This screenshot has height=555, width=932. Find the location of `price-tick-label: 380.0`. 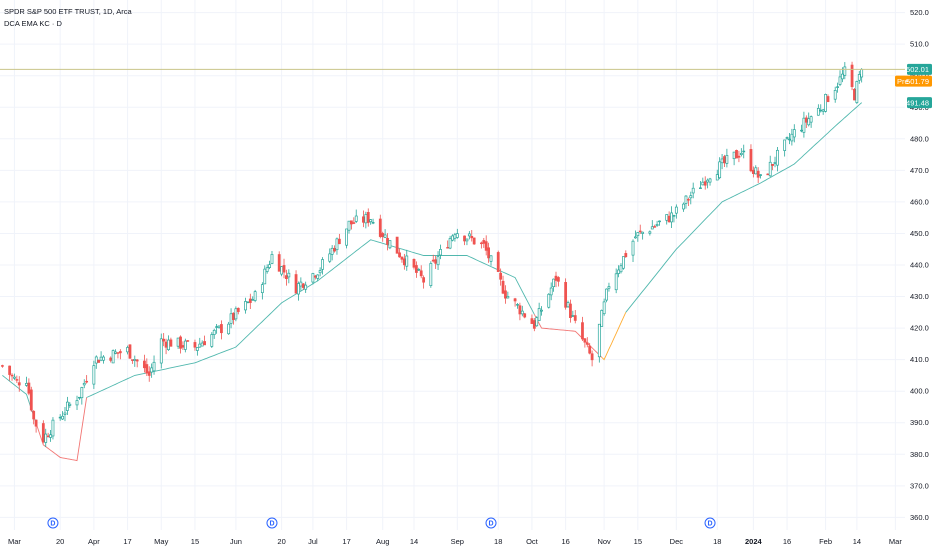

price-tick-label: 380.0 is located at coordinates (919, 454).